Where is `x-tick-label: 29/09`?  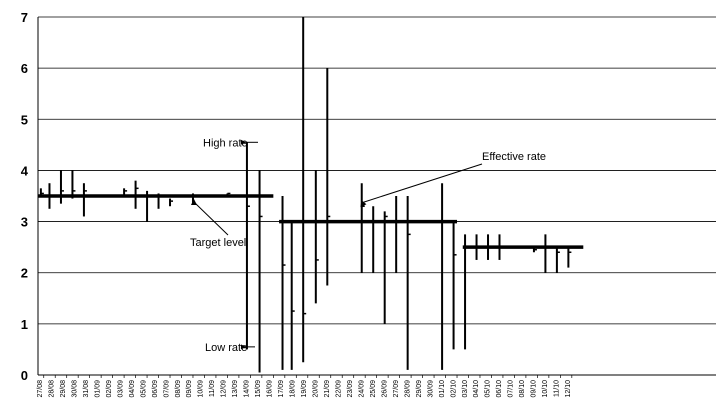
x-tick-label: 29/09 is located at coordinates (419, 389).